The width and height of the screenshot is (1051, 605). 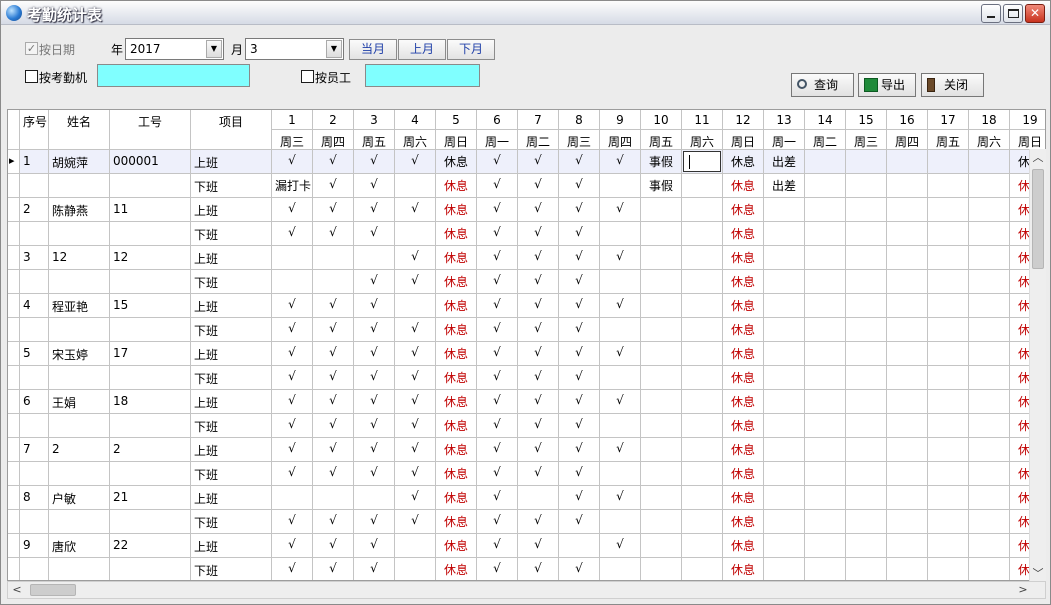 What do you see at coordinates (307, 76) in the screenshot?
I see `by-employee-checkbox` at bounding box center [307, 76].